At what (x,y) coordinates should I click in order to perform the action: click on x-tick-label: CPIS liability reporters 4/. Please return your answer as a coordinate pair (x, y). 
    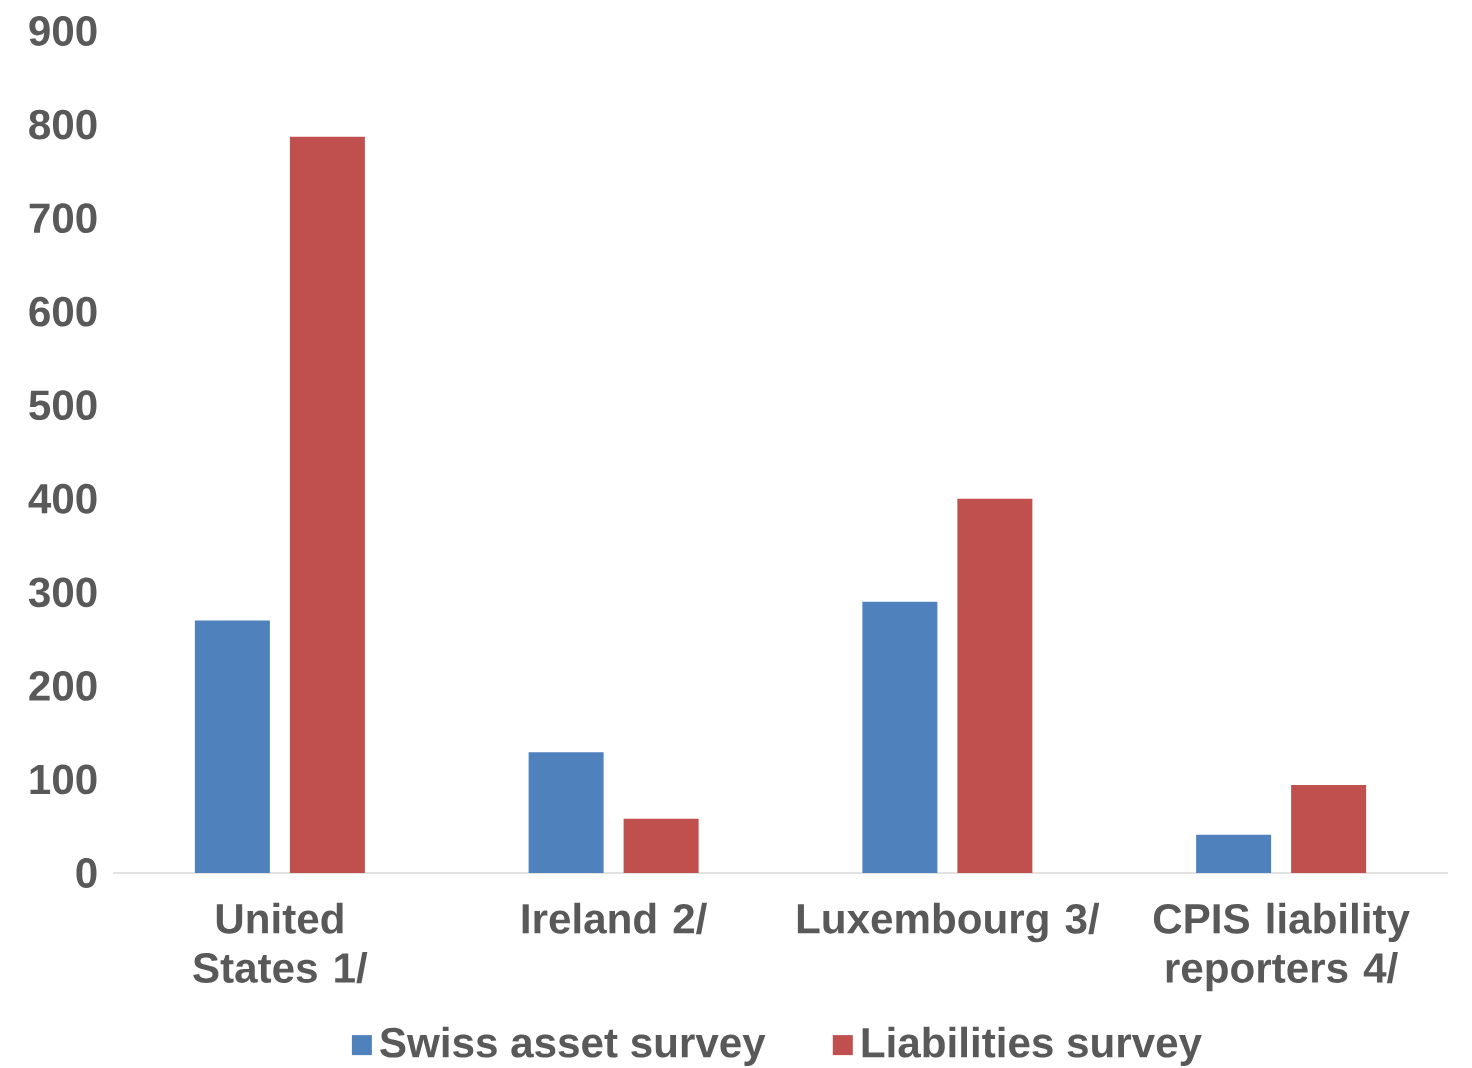
    Looking at the image, I should click on (1281, 947).